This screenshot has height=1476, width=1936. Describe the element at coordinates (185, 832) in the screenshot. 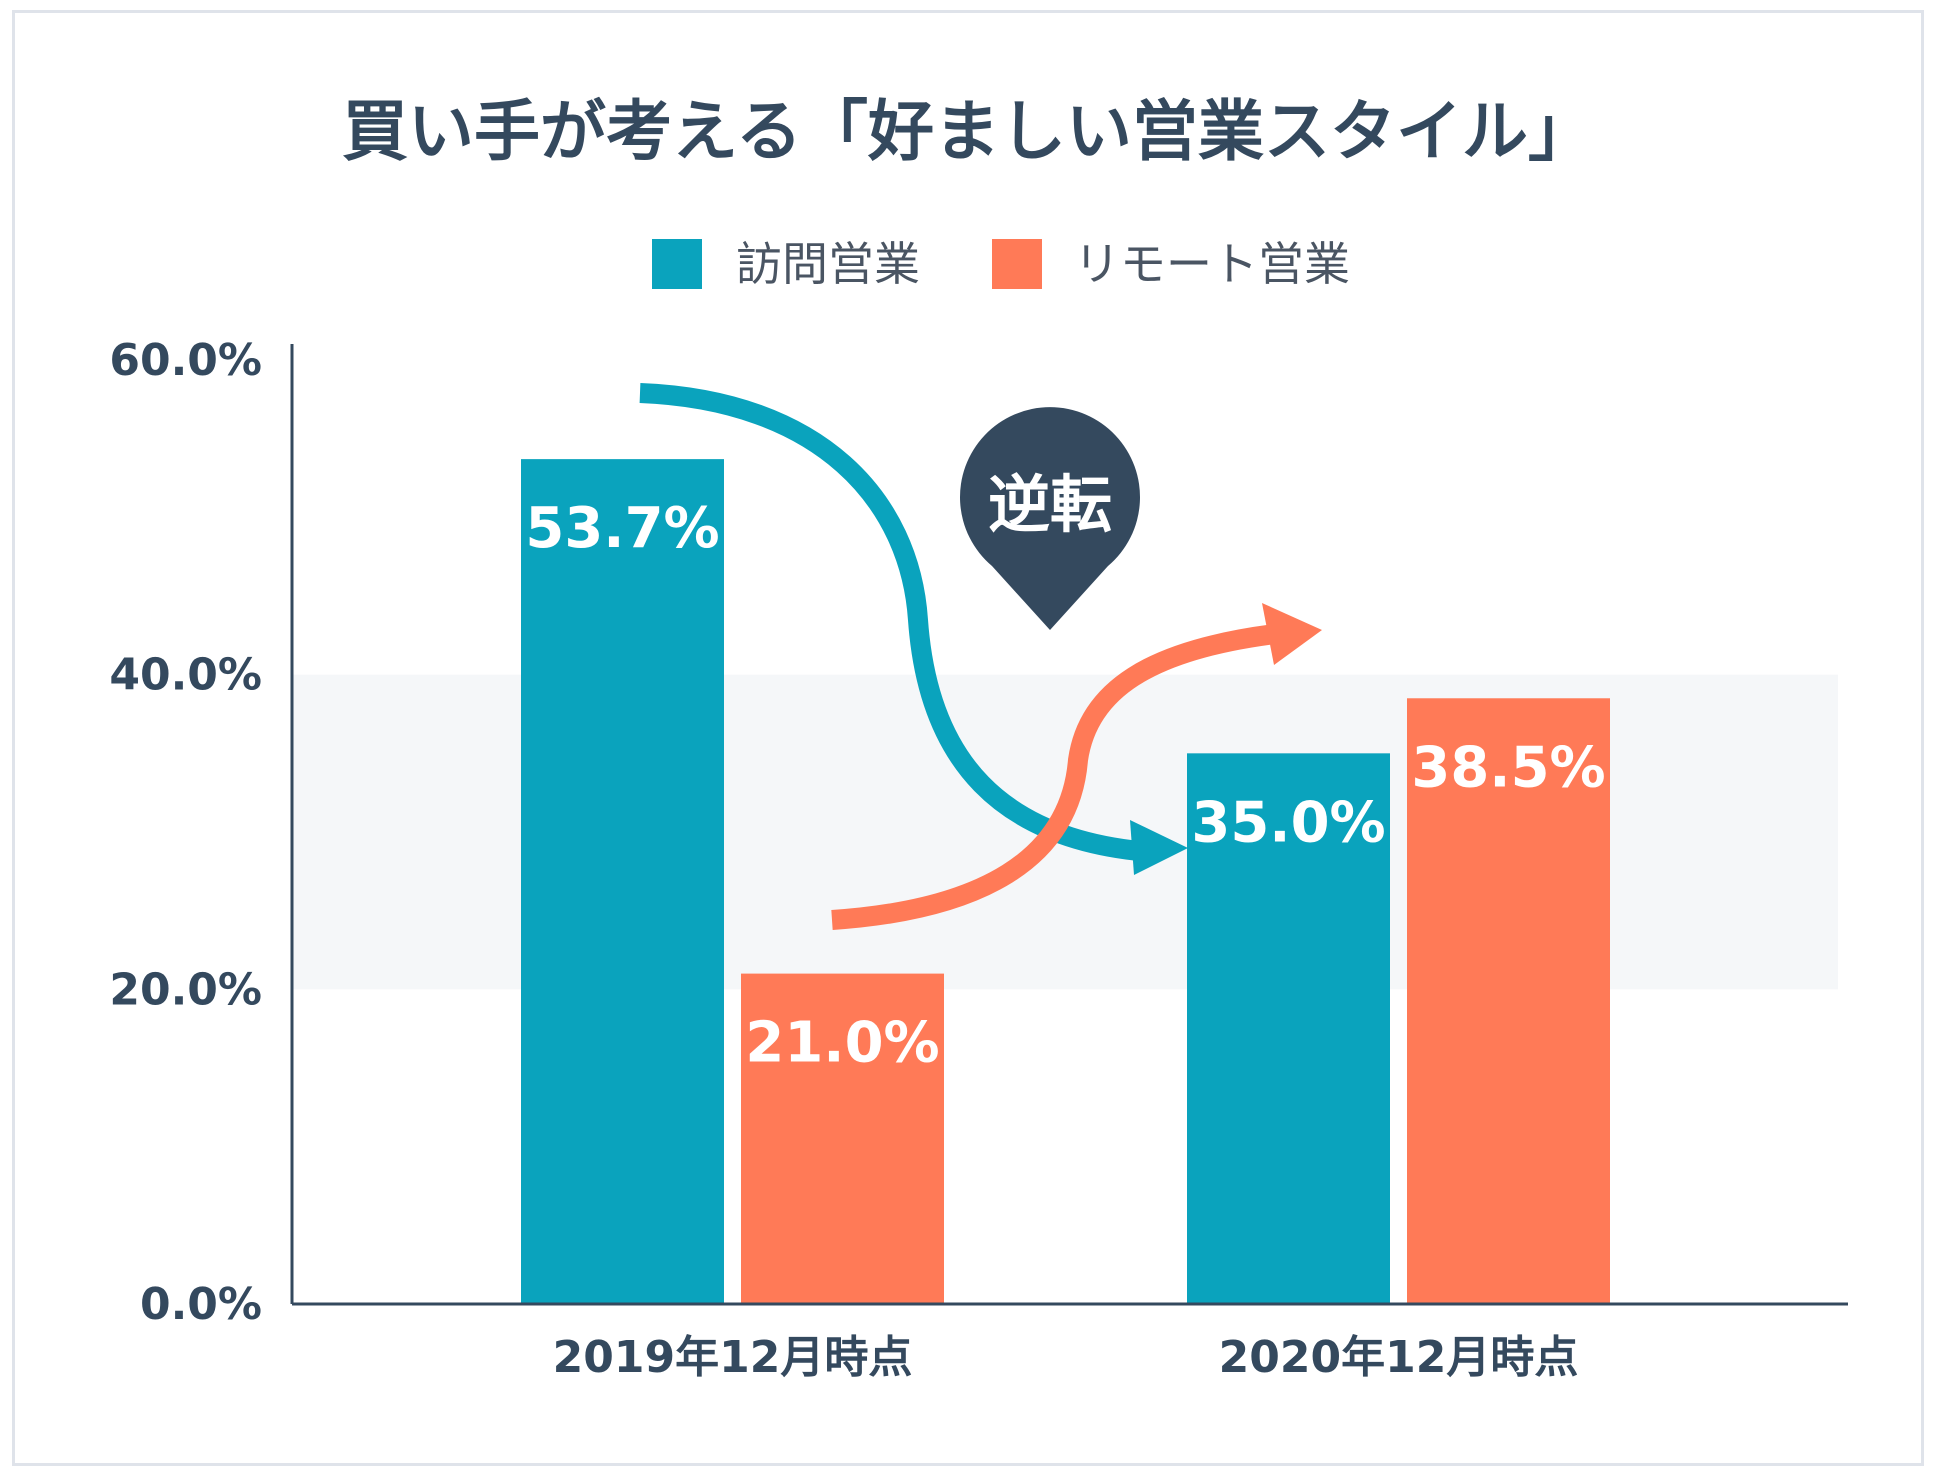

I see `y-axis-ticks: 0.0% 20.0% 40.0% 60.0%` at that location.